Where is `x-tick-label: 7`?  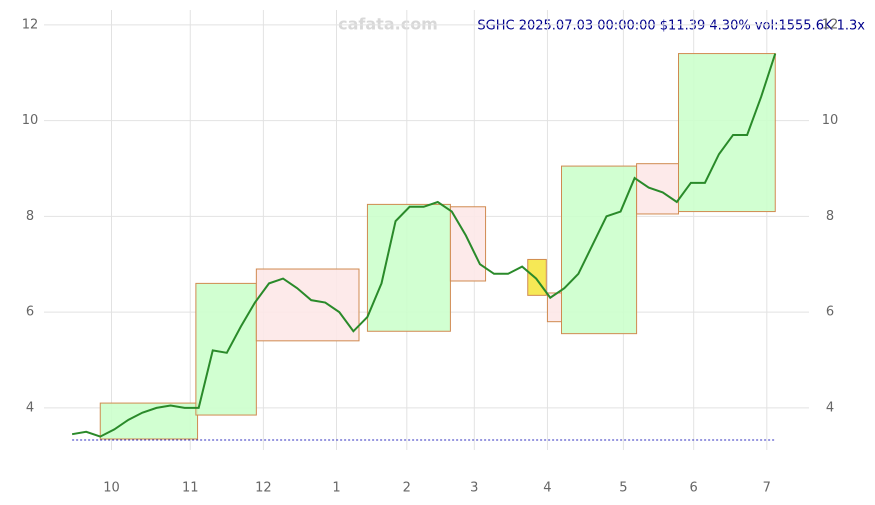 x-tick-label: 7 is located at coordinates (767, 488).